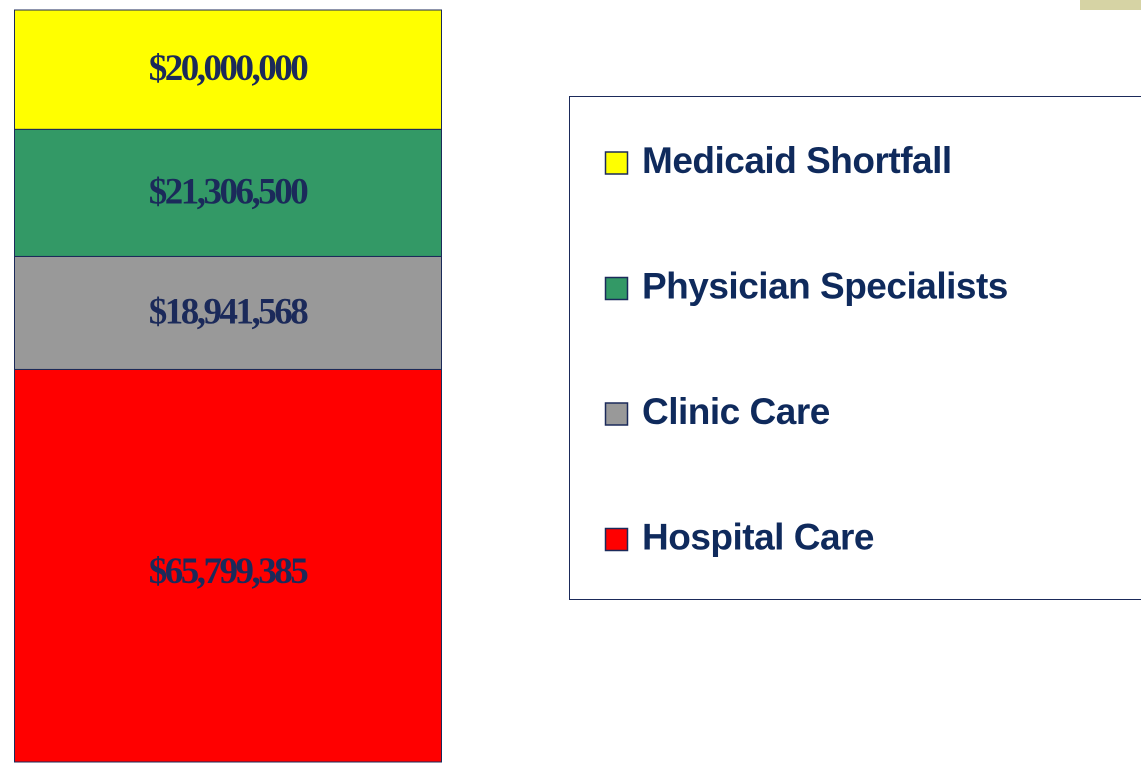  What do you see at coordinates (1110, 5) in the screenshot?
I see `corner-decoration` at bounding box center [1110, 5].